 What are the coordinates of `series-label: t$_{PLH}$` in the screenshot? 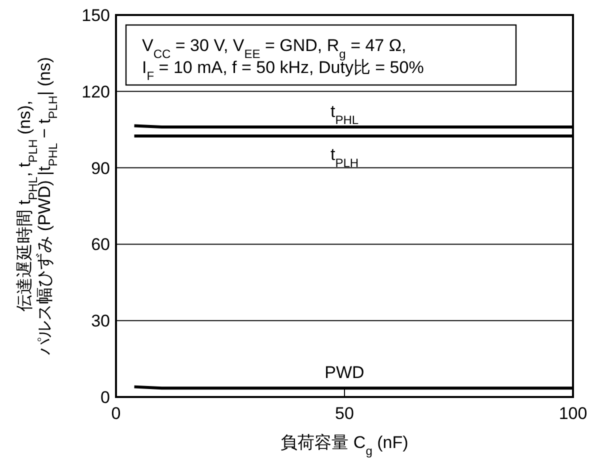 It's located at (344, 157).